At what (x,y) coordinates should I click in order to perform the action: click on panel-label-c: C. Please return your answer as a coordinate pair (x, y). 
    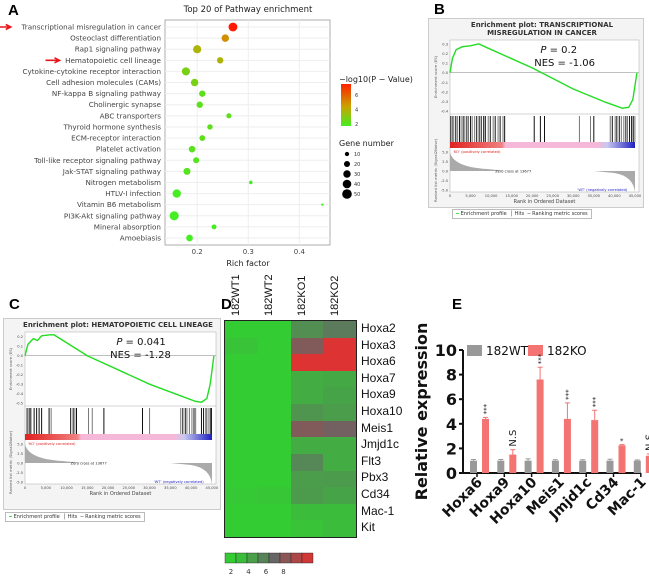
    Looking at the image, I should click on (14, 304).